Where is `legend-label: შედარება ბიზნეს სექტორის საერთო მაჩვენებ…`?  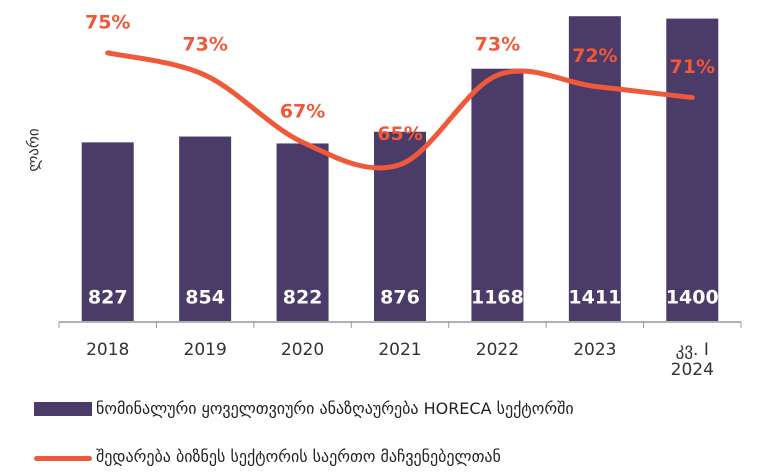 legend-label: შედარება ბიზნეს სექტორის საერთო მაჩვენებ… is located at coordinates (298, 456).